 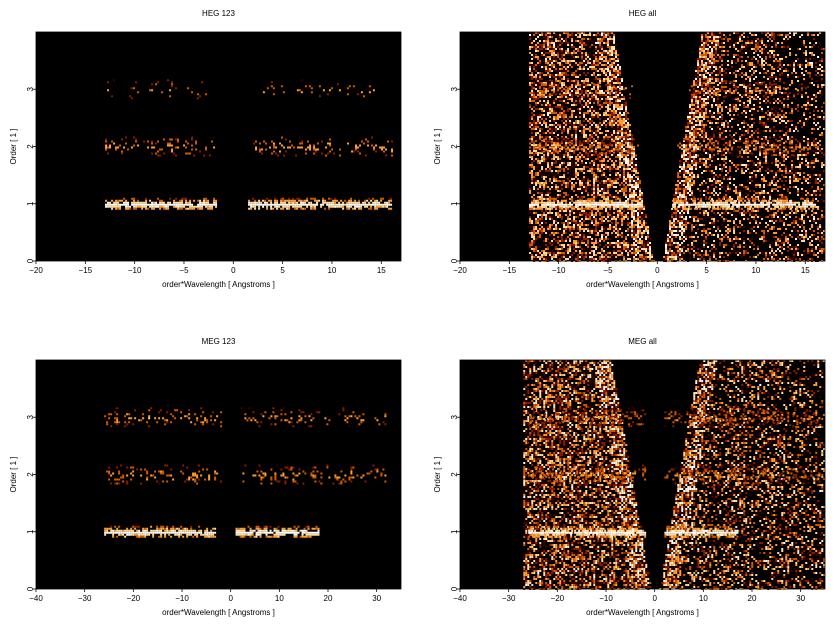 I want to click on y-axis-label: Order [ 1 ], so click(x=13, y=146).